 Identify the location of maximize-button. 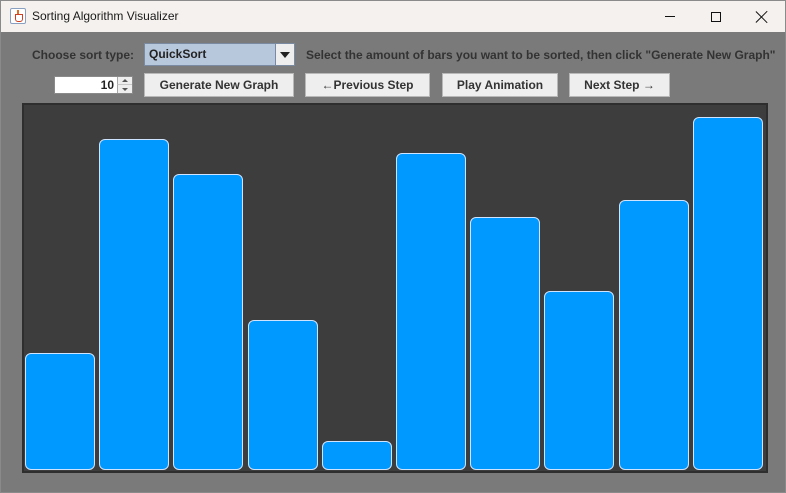
(716, 16).